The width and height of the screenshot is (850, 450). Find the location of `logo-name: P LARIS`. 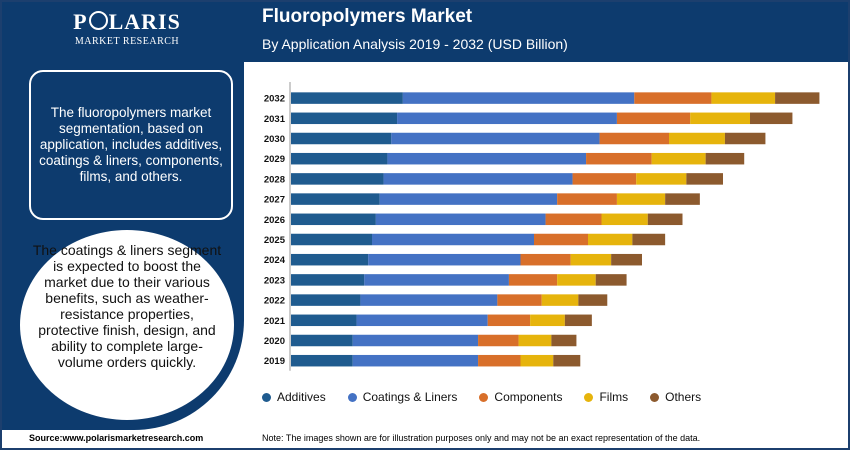

logo-name: P LARIS is located at coordinates (127, 22).